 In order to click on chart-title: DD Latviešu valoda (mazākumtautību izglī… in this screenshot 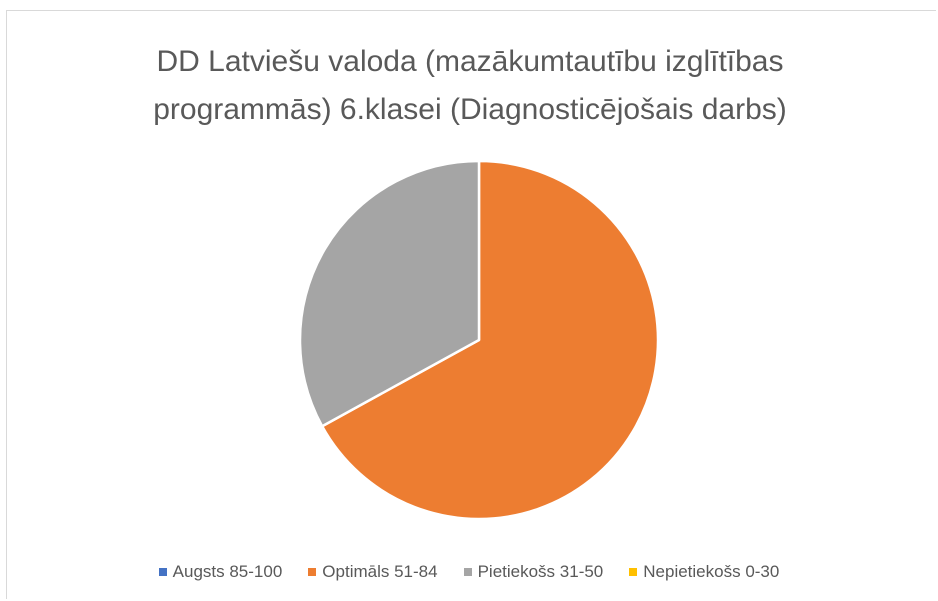, I will do `click(470, 85)`.